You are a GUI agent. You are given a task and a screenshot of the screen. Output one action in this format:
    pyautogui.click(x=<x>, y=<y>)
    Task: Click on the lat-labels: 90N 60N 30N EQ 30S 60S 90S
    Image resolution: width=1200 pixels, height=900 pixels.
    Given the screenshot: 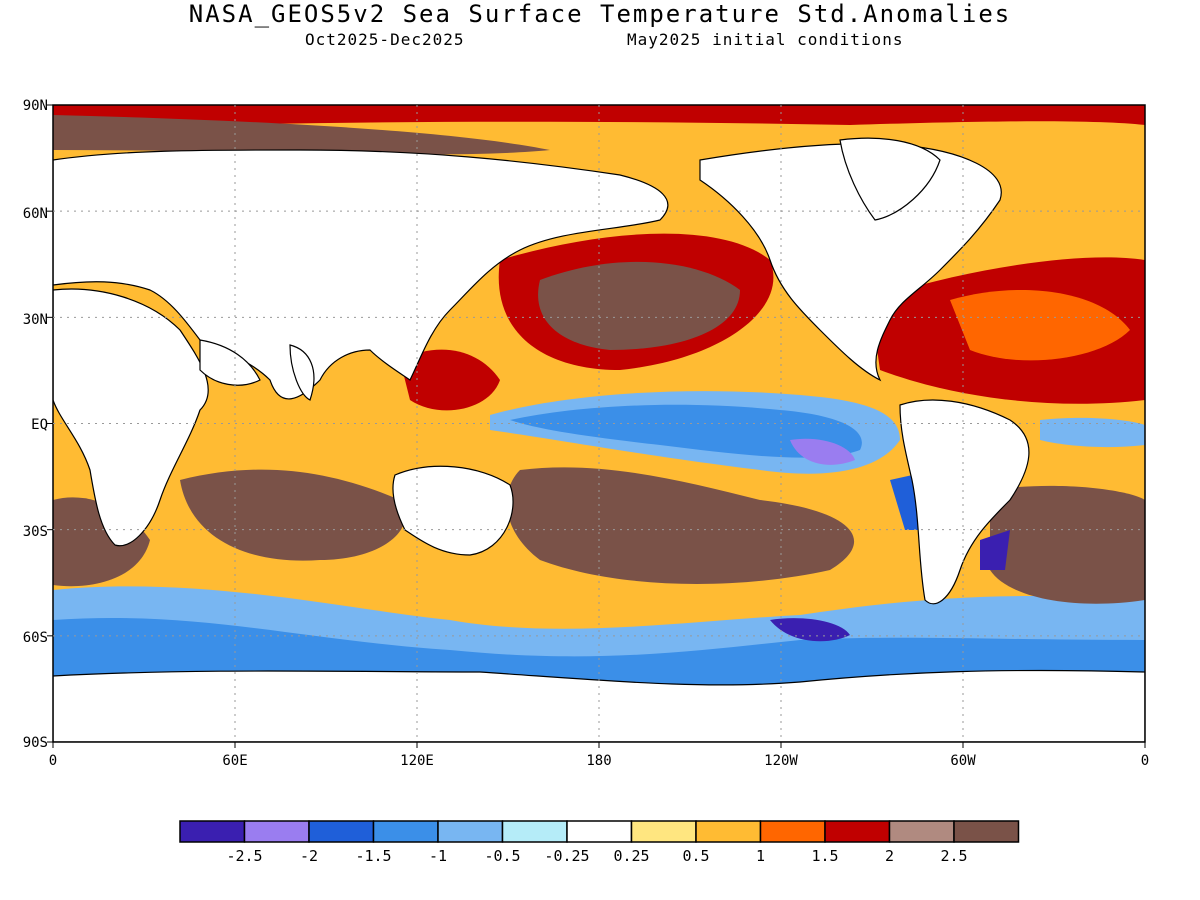 What is the action you would take?
    pyautogui.click(x=35, y=424)
    